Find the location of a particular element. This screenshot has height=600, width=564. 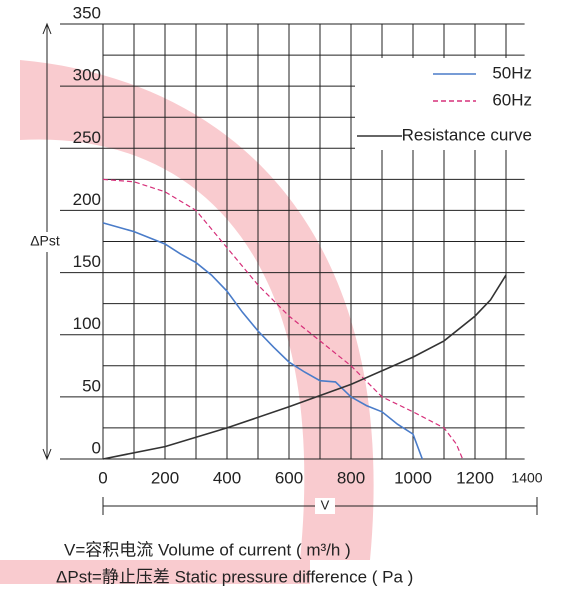

y-tick-label: 200 is located at coordinates (87, 199).